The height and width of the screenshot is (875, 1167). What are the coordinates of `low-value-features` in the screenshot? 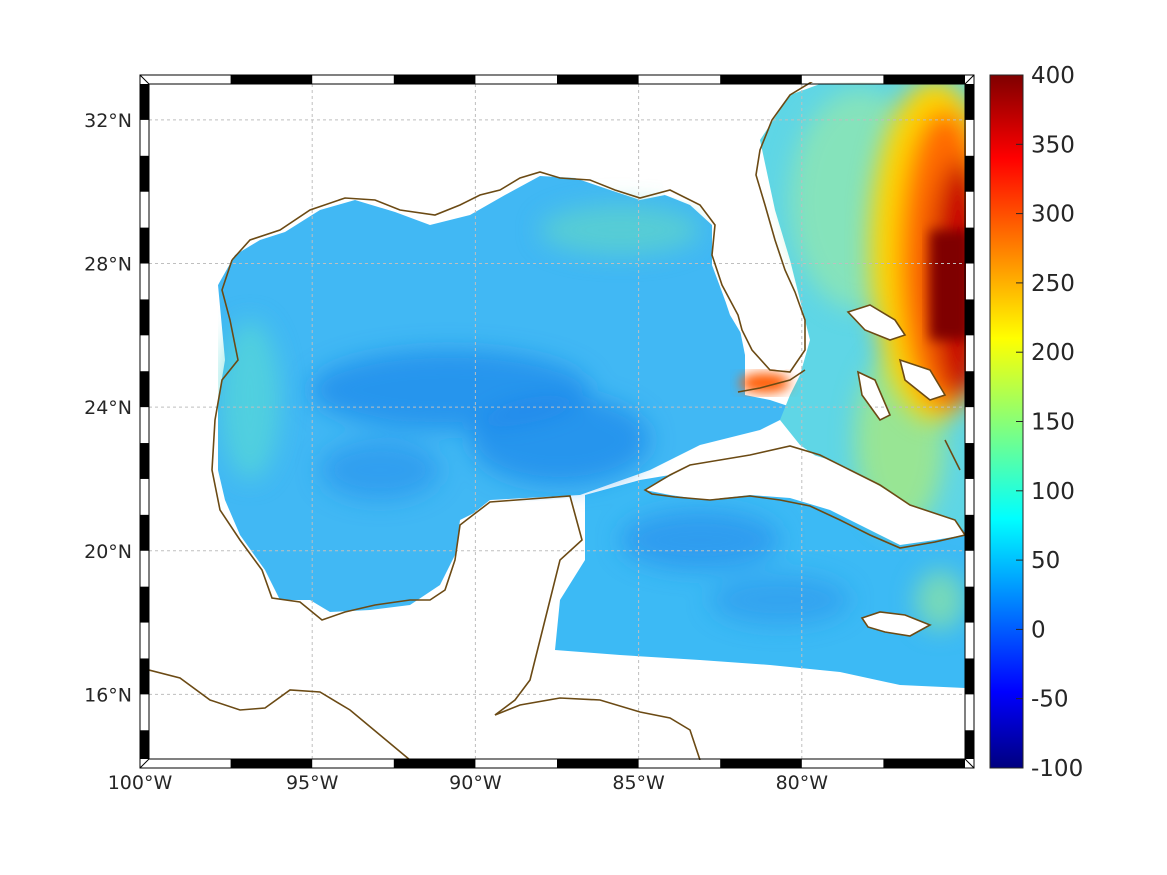 It's located at (580, 487).